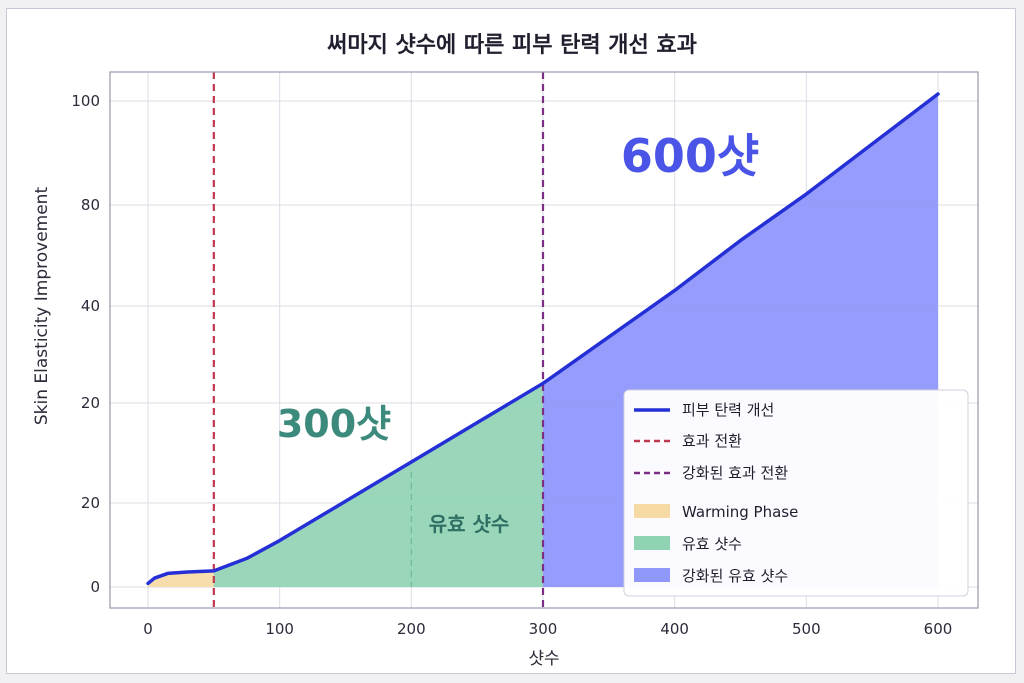  What do you see at coordinates (652, 511) in the screenshot?
I see `legend-swatch-warming` at bounding box center [652, 511].